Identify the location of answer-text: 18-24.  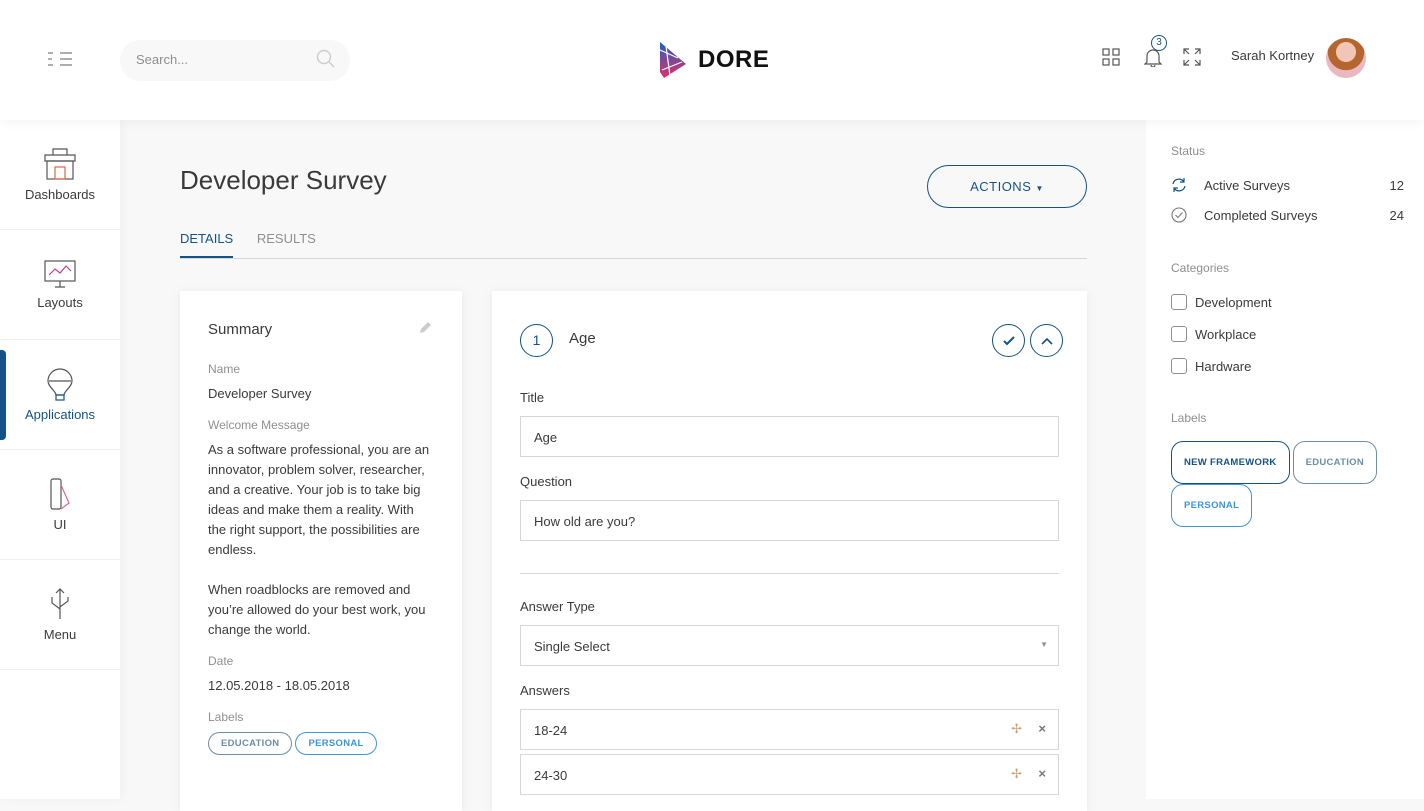
(551, 730).